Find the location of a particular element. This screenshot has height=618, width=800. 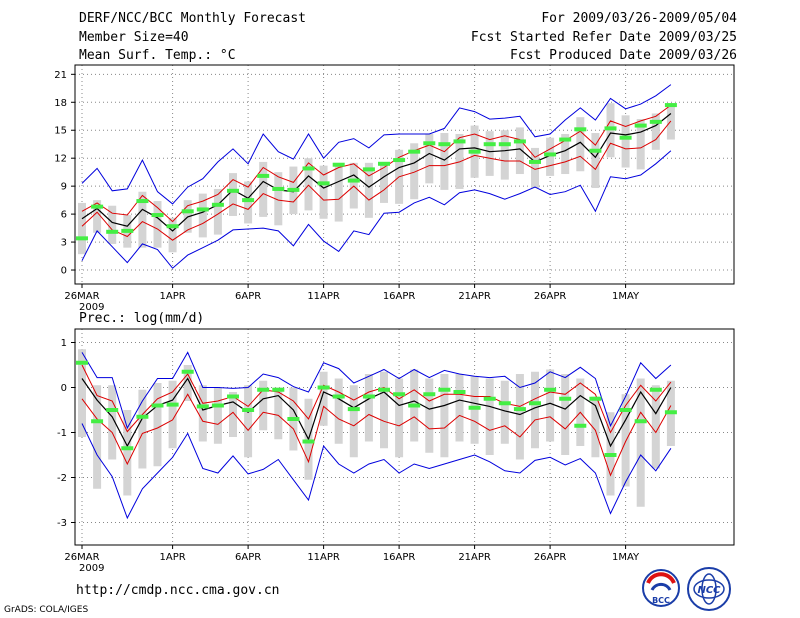

precipitation-min-line is located at coordinates (376, 471).